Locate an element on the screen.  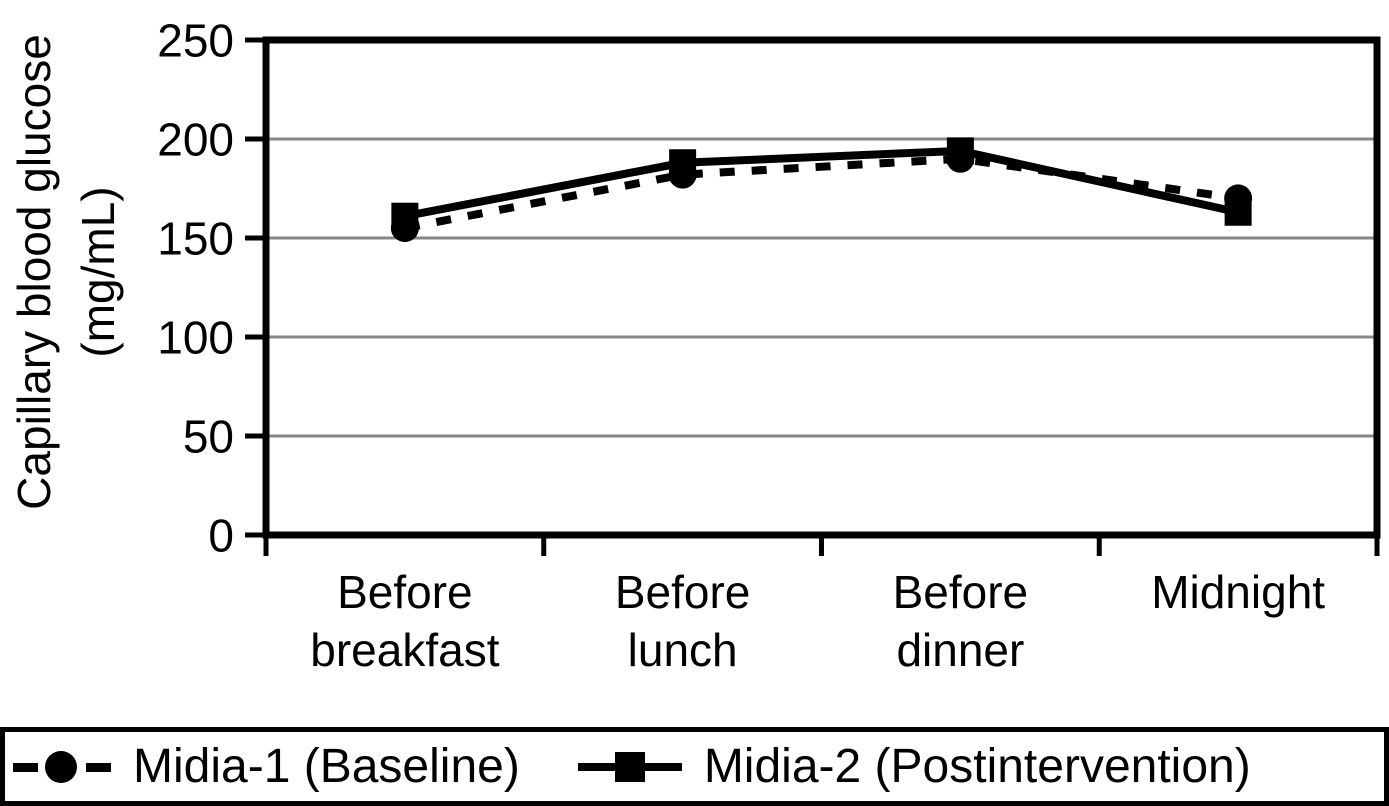
y-tick-label-150: 150 is located at coordinates (195, 239).